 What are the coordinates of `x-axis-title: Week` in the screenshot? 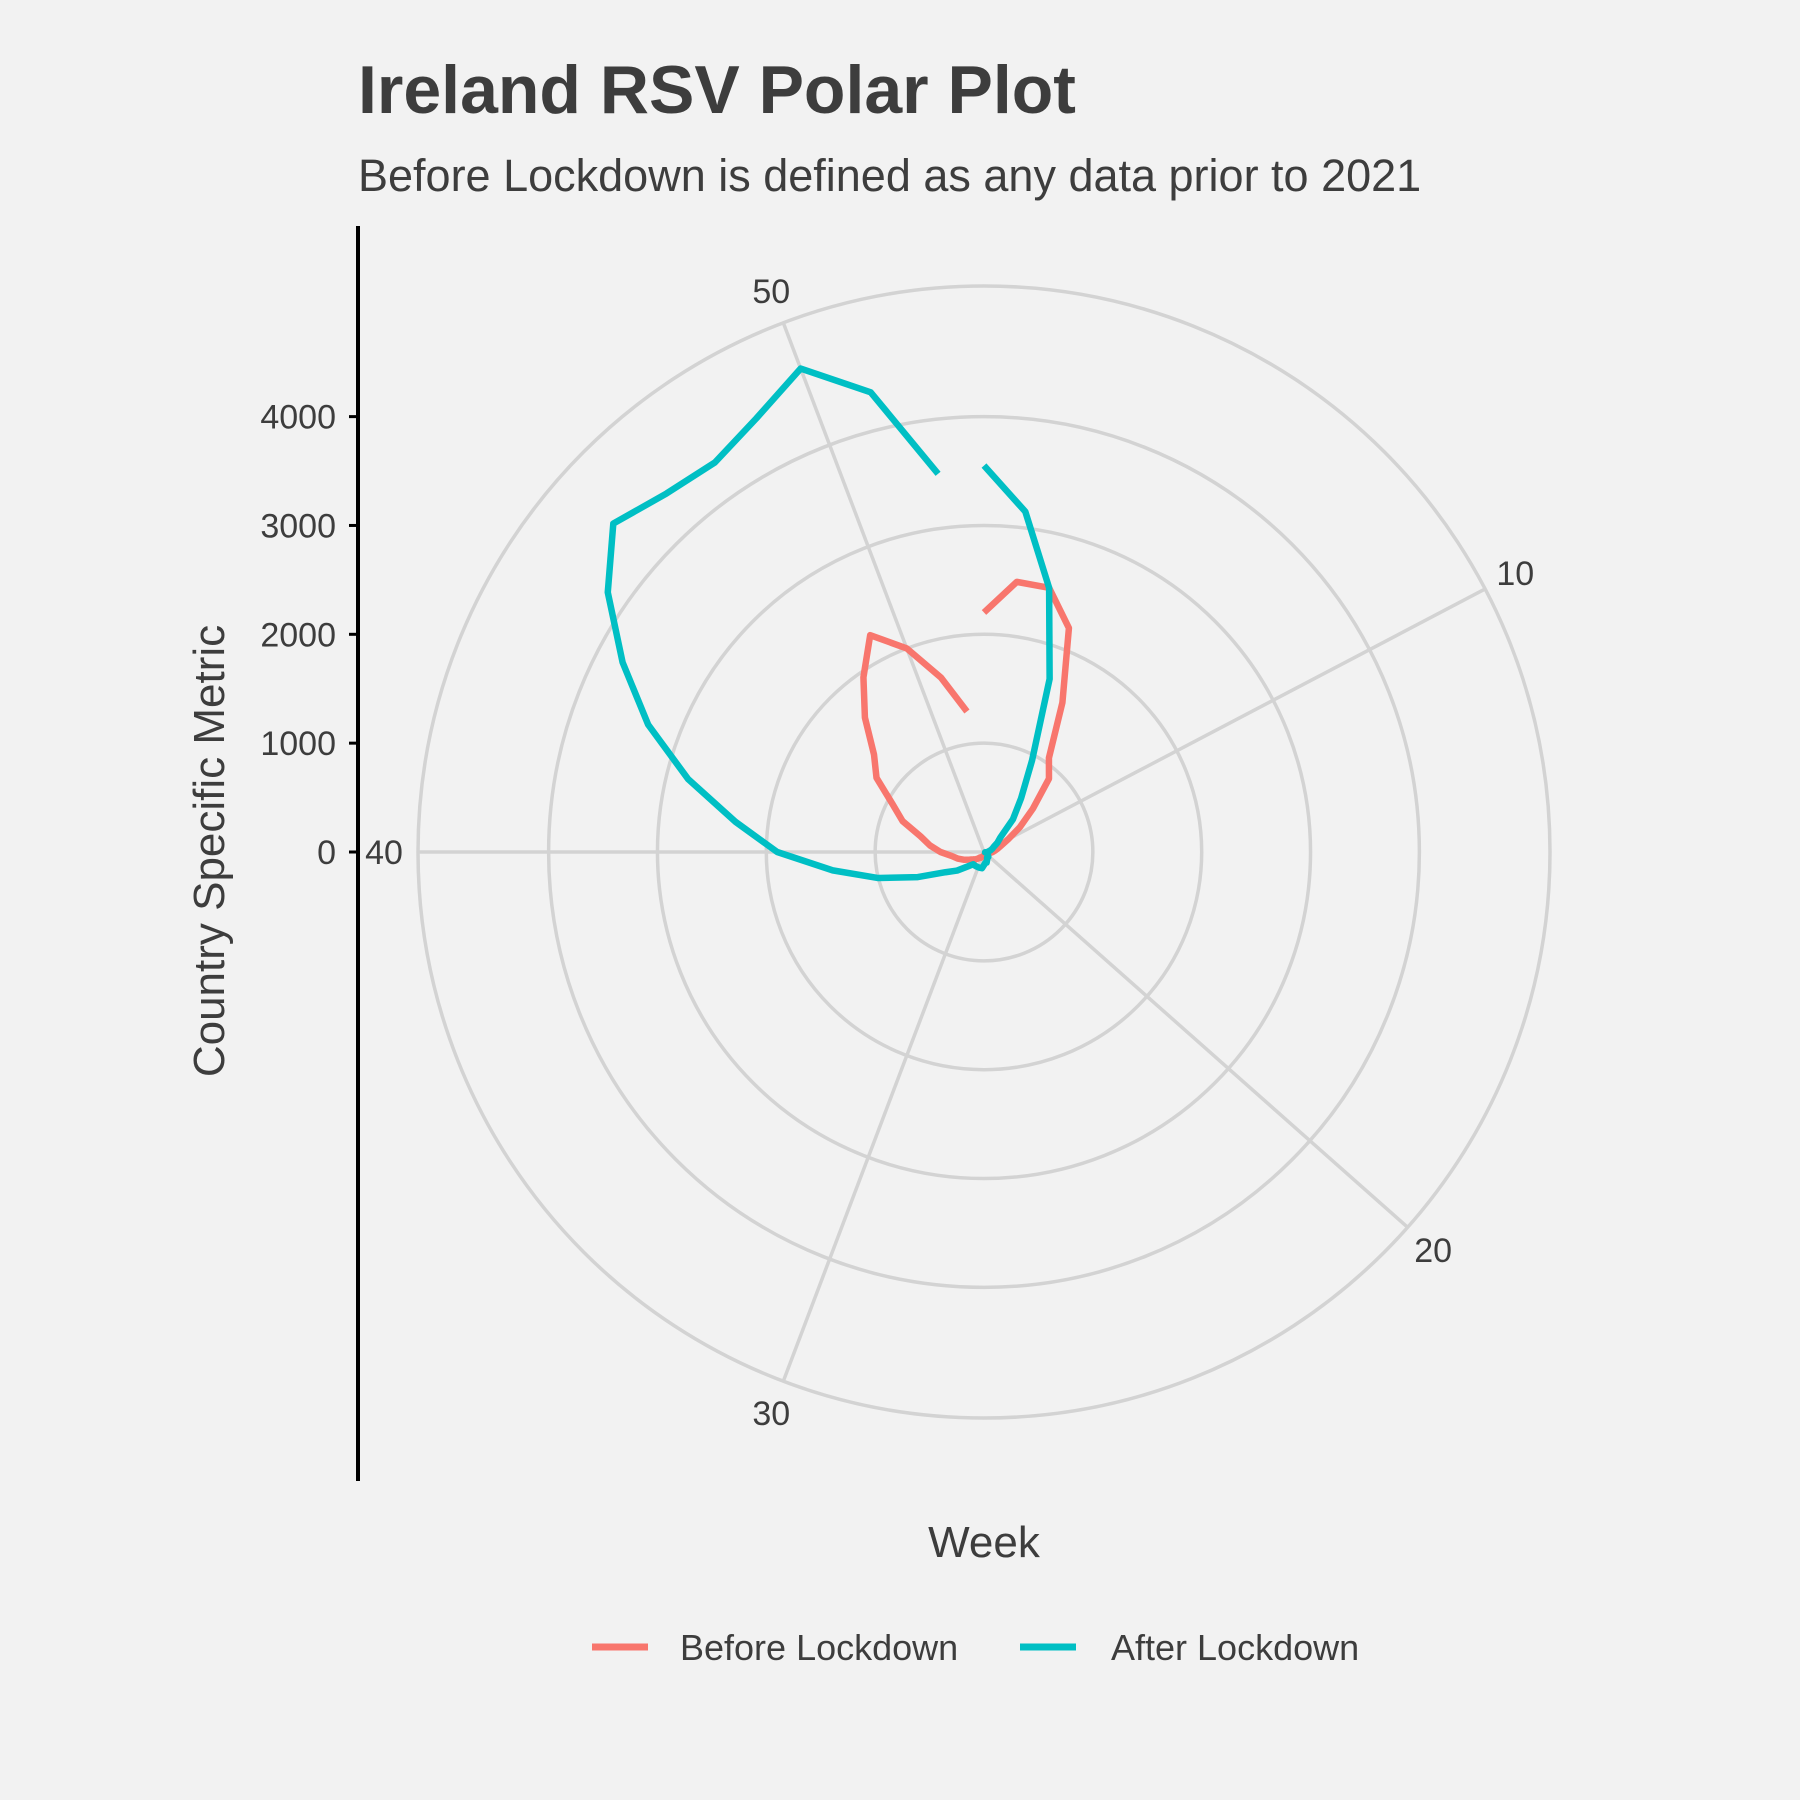 It's located at (984, 1542).